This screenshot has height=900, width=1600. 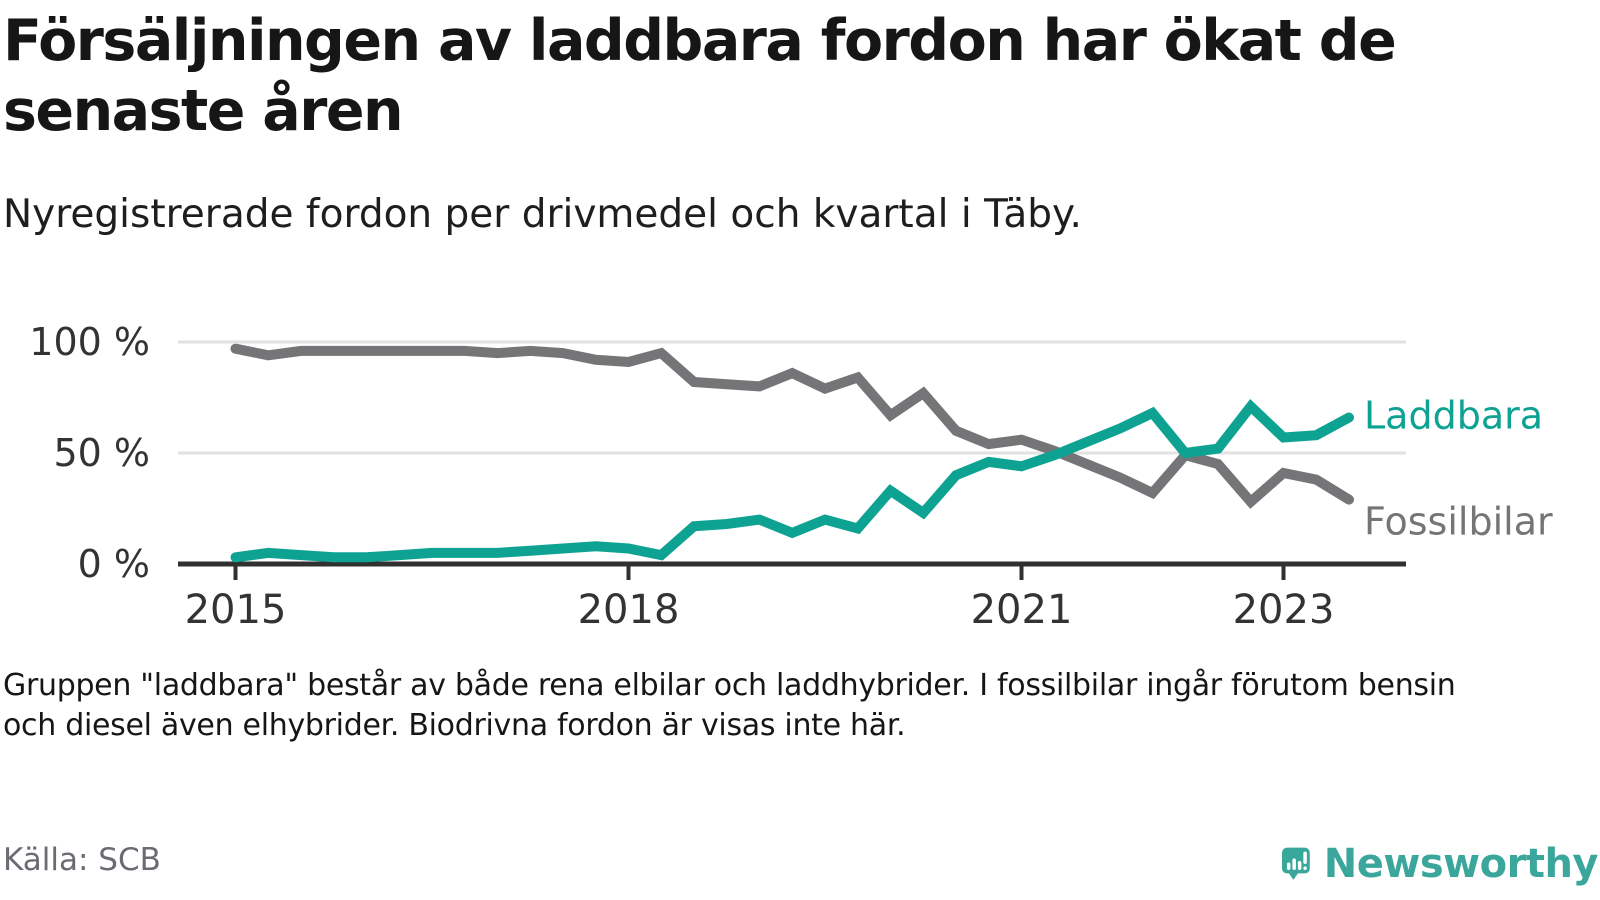 What do you see at coordinates (101, 453) in the screenshot?
I see `y-tick-label-50: 50 %` at bounding box center [101, 453].